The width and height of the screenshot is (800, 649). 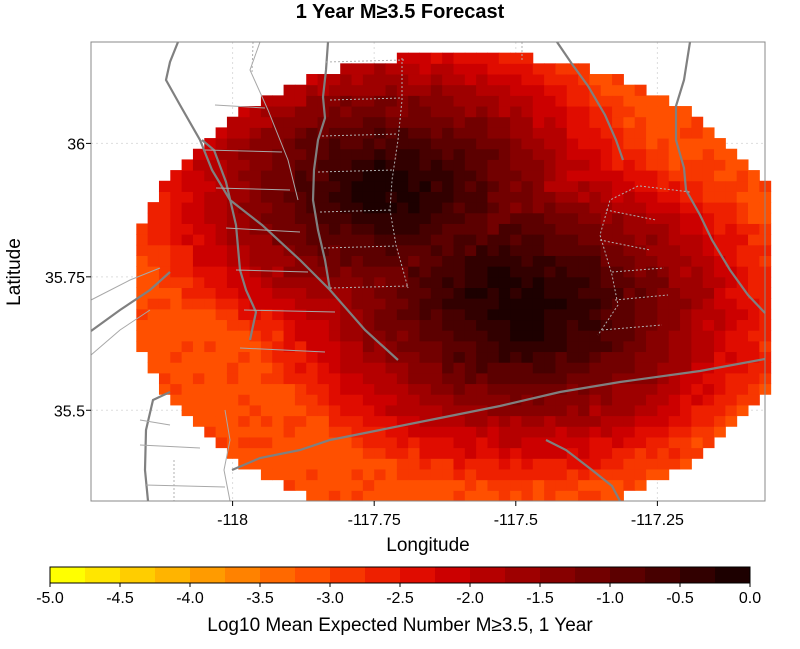 What do you see at coordinates (680, 598) in the screenshot?
I see `colorbar-tick-label: -0.5` at bounding box center [680, 598].